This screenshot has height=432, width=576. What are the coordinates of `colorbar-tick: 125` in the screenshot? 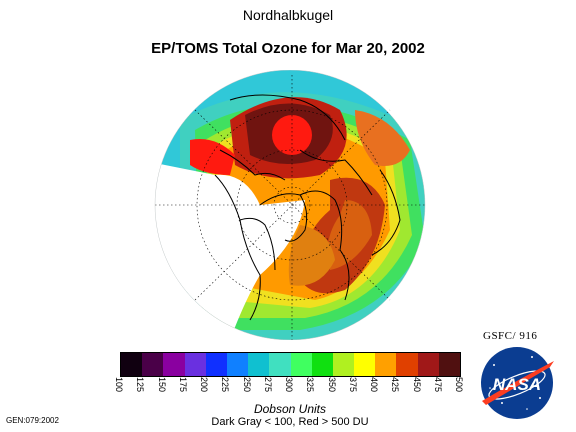 It's located at (141, 390).